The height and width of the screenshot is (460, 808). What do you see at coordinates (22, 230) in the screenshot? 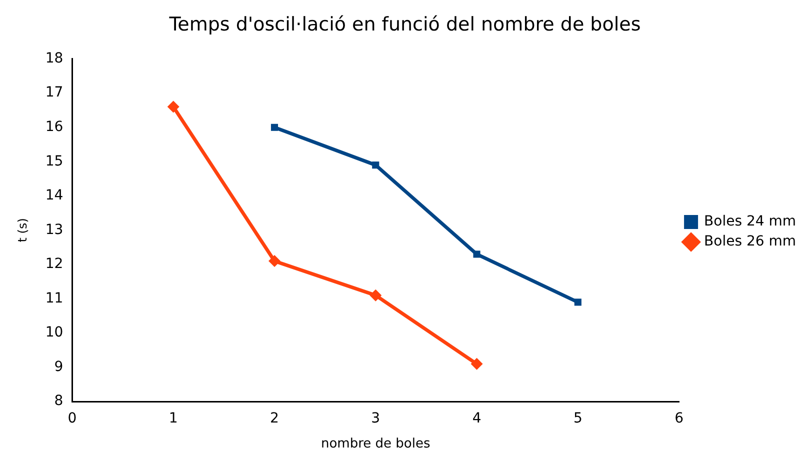
I see `y-axis-title: t (s)` at bounding box center [22, 230].